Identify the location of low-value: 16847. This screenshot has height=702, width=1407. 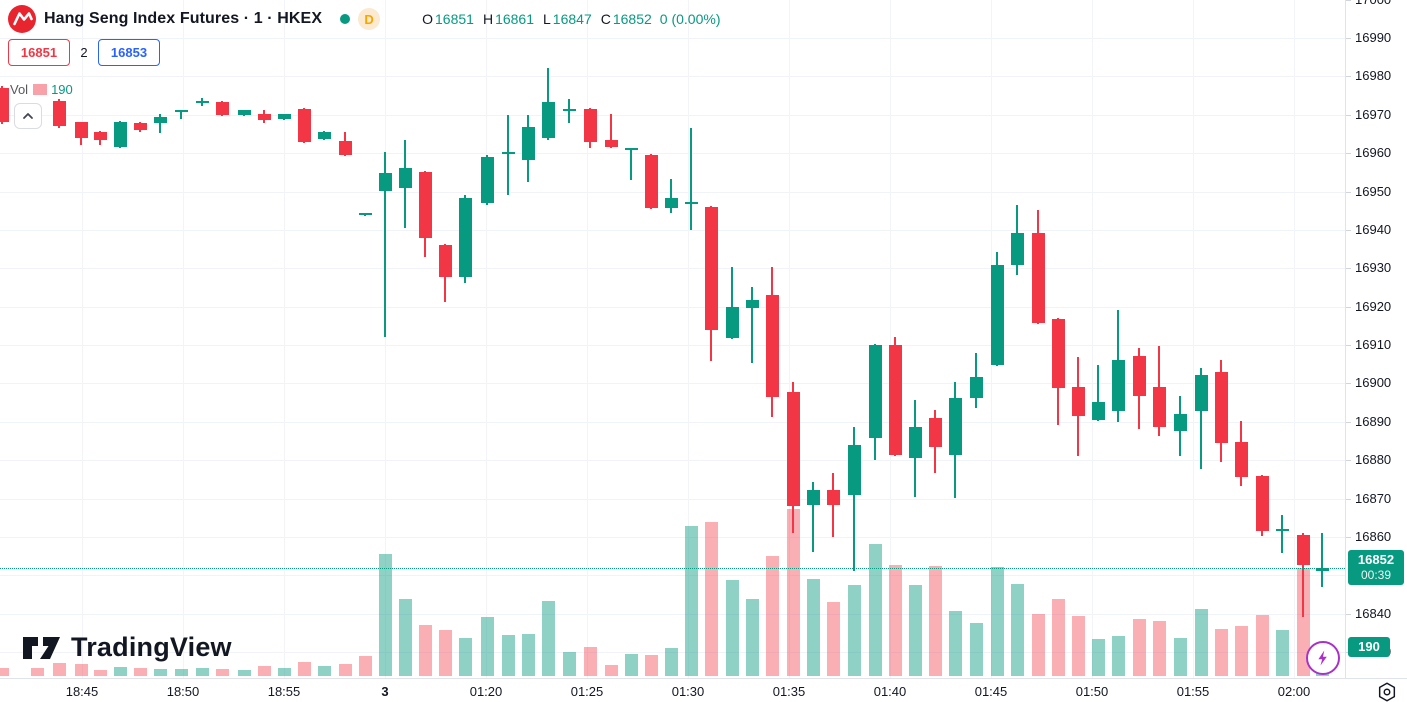
(572, 19).